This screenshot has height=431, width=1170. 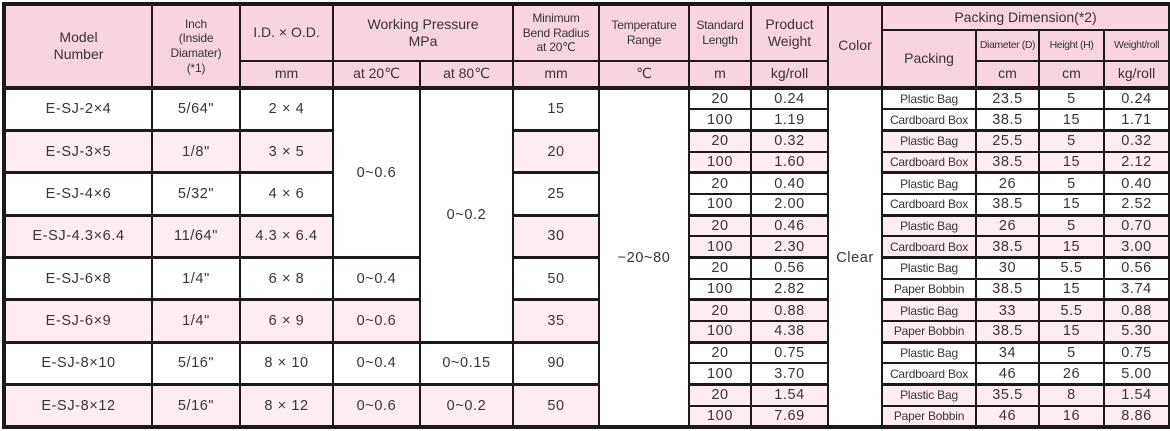 I want to click on unit-weight-kg-roll: kg/roll, so click(x=790, y=74).